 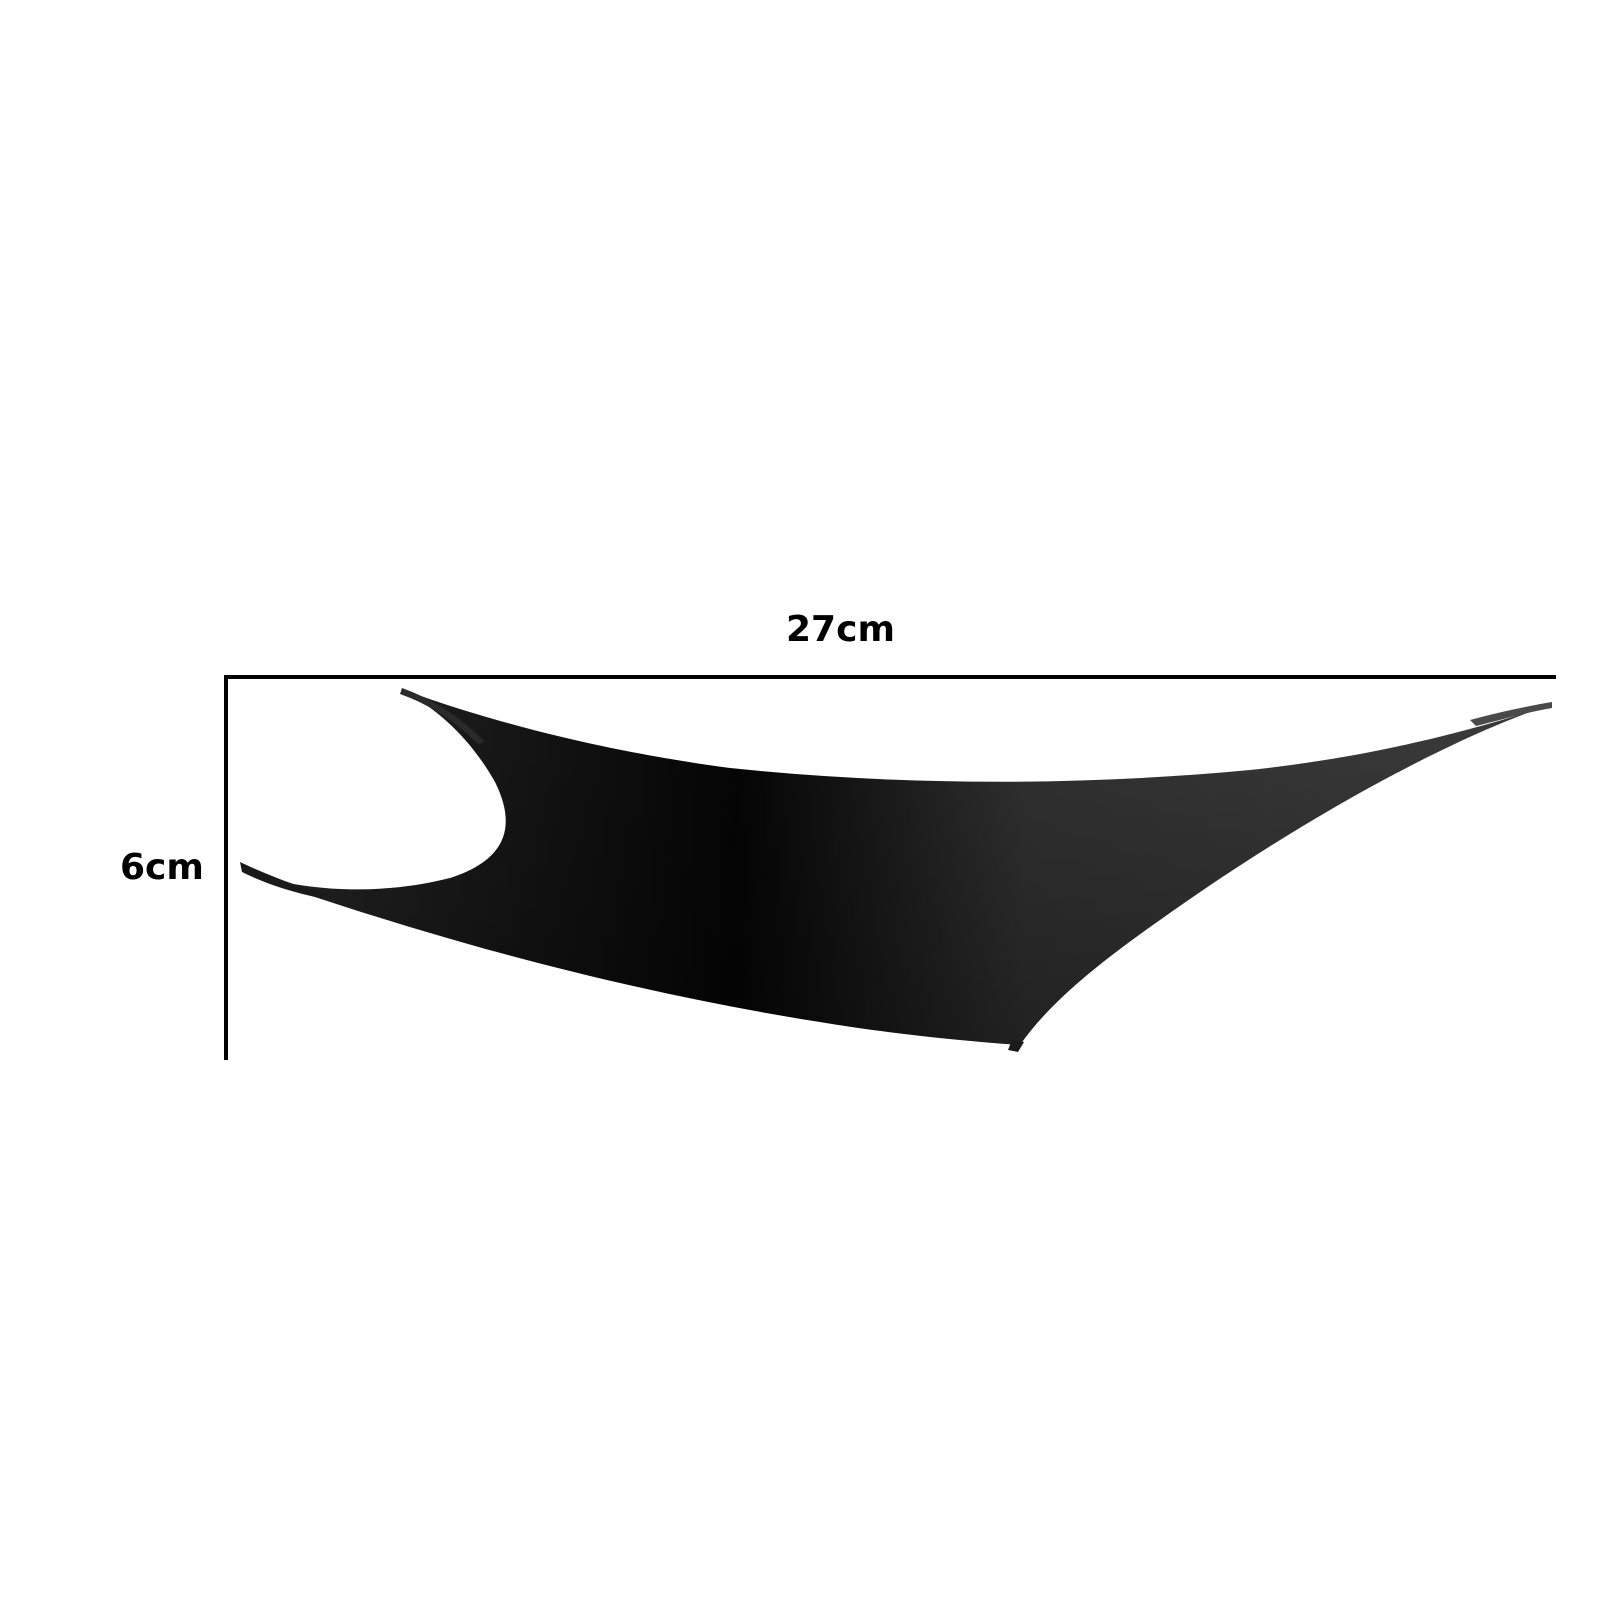 I want to click on tray-bottom-lip, so click(x=1016, y=1046).